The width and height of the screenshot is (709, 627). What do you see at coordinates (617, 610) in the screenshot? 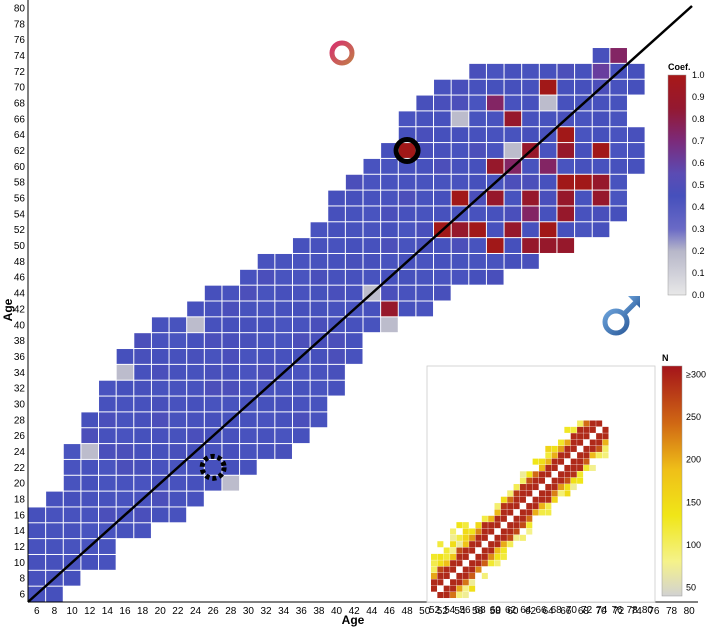
I see `inset-x-tick-label: 76` at bounding box center [617, 610].